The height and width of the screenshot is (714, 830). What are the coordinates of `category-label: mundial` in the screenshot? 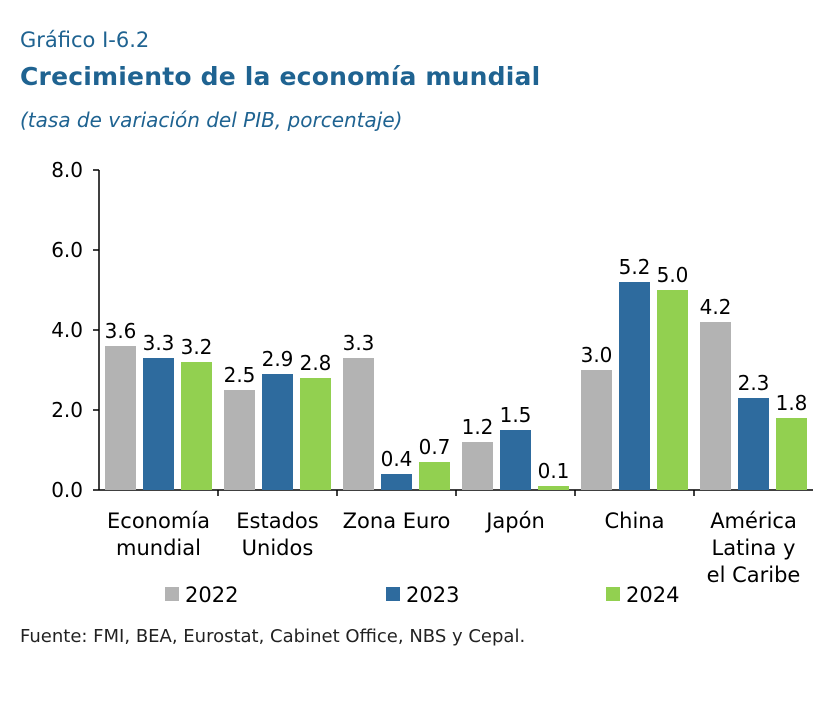 It's located at (158, 548).